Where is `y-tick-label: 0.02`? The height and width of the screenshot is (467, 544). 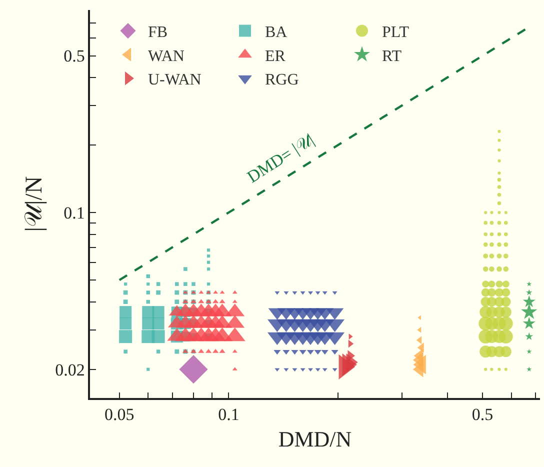 y-tick-label: 0.02 is located at coordinates (70, 370).